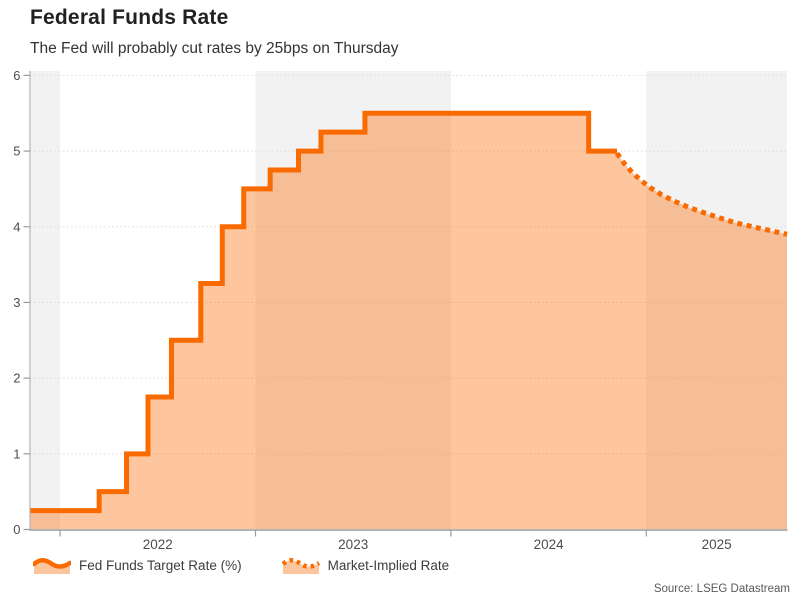 This screenshot has width=801, height=601. Describe the element at coordinates (16, 226) in the screenshot. I see `y-tick-label: 4` at that location.